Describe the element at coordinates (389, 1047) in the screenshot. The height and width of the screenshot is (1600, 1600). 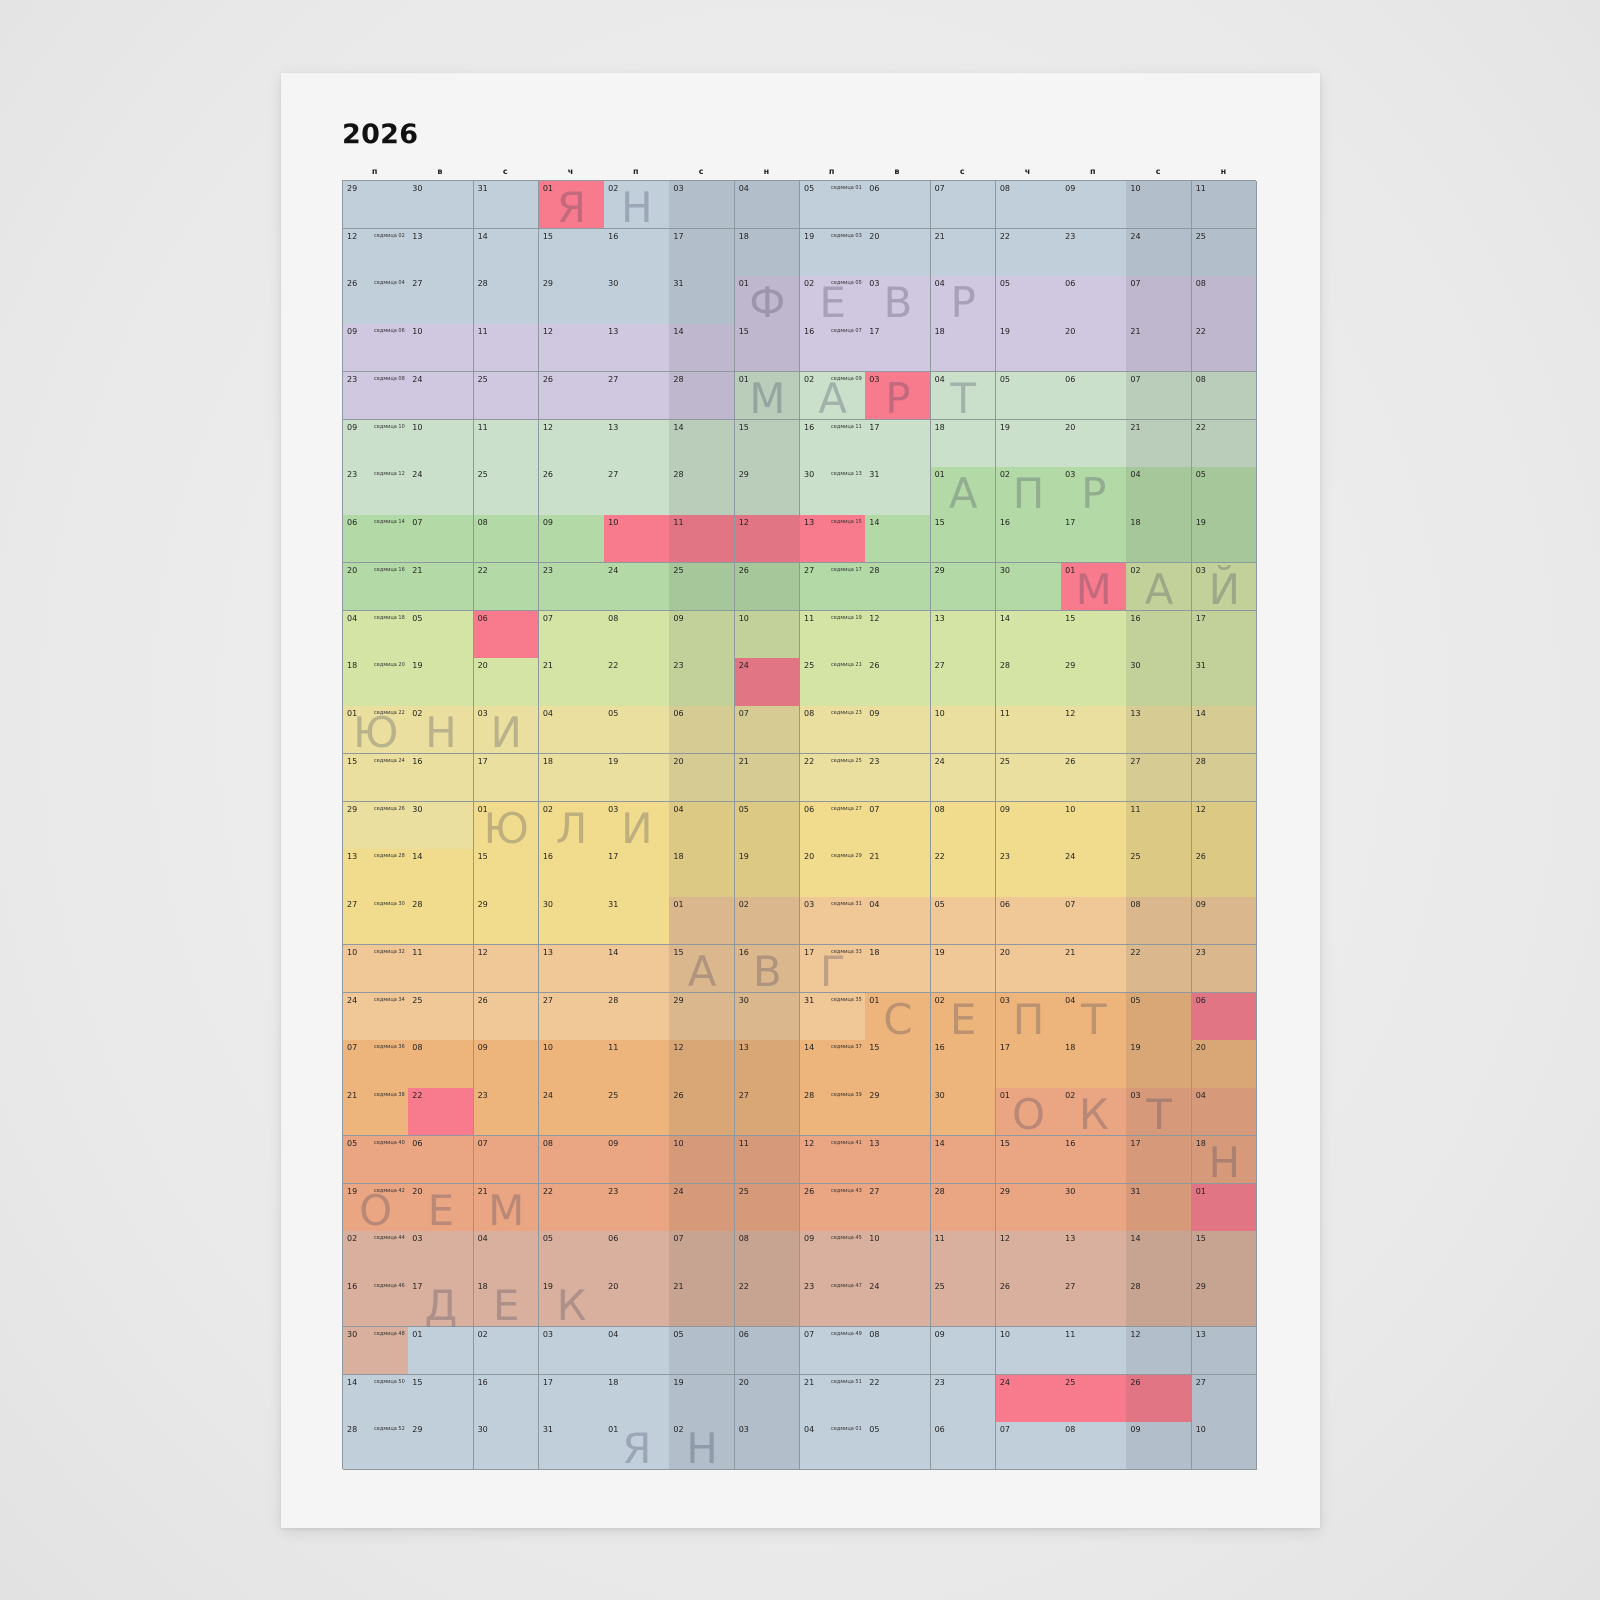
I see `week-number: седмица 36` at that location.